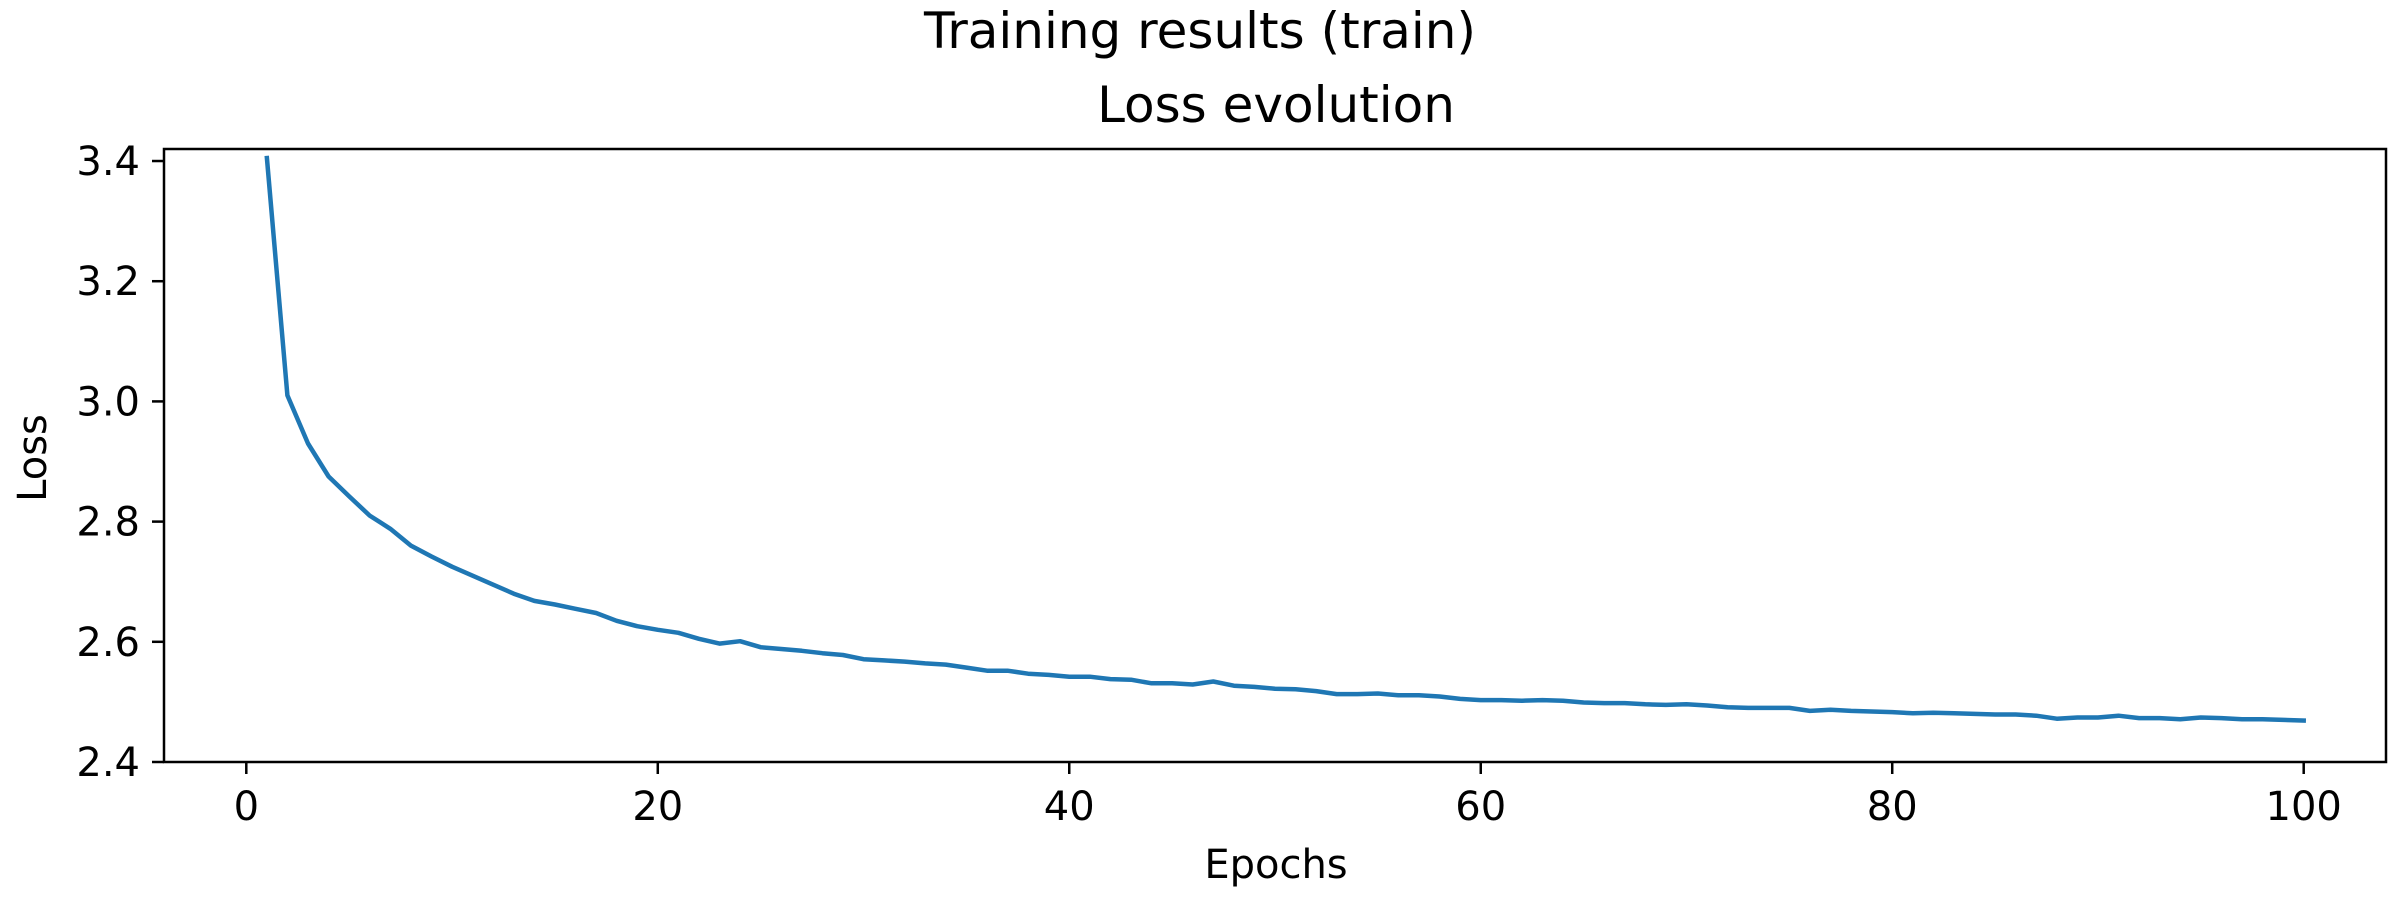 The image size is (2400, 900). I want to click on x-axis: 0 20 40 60 80 100, so click(1288, 796).